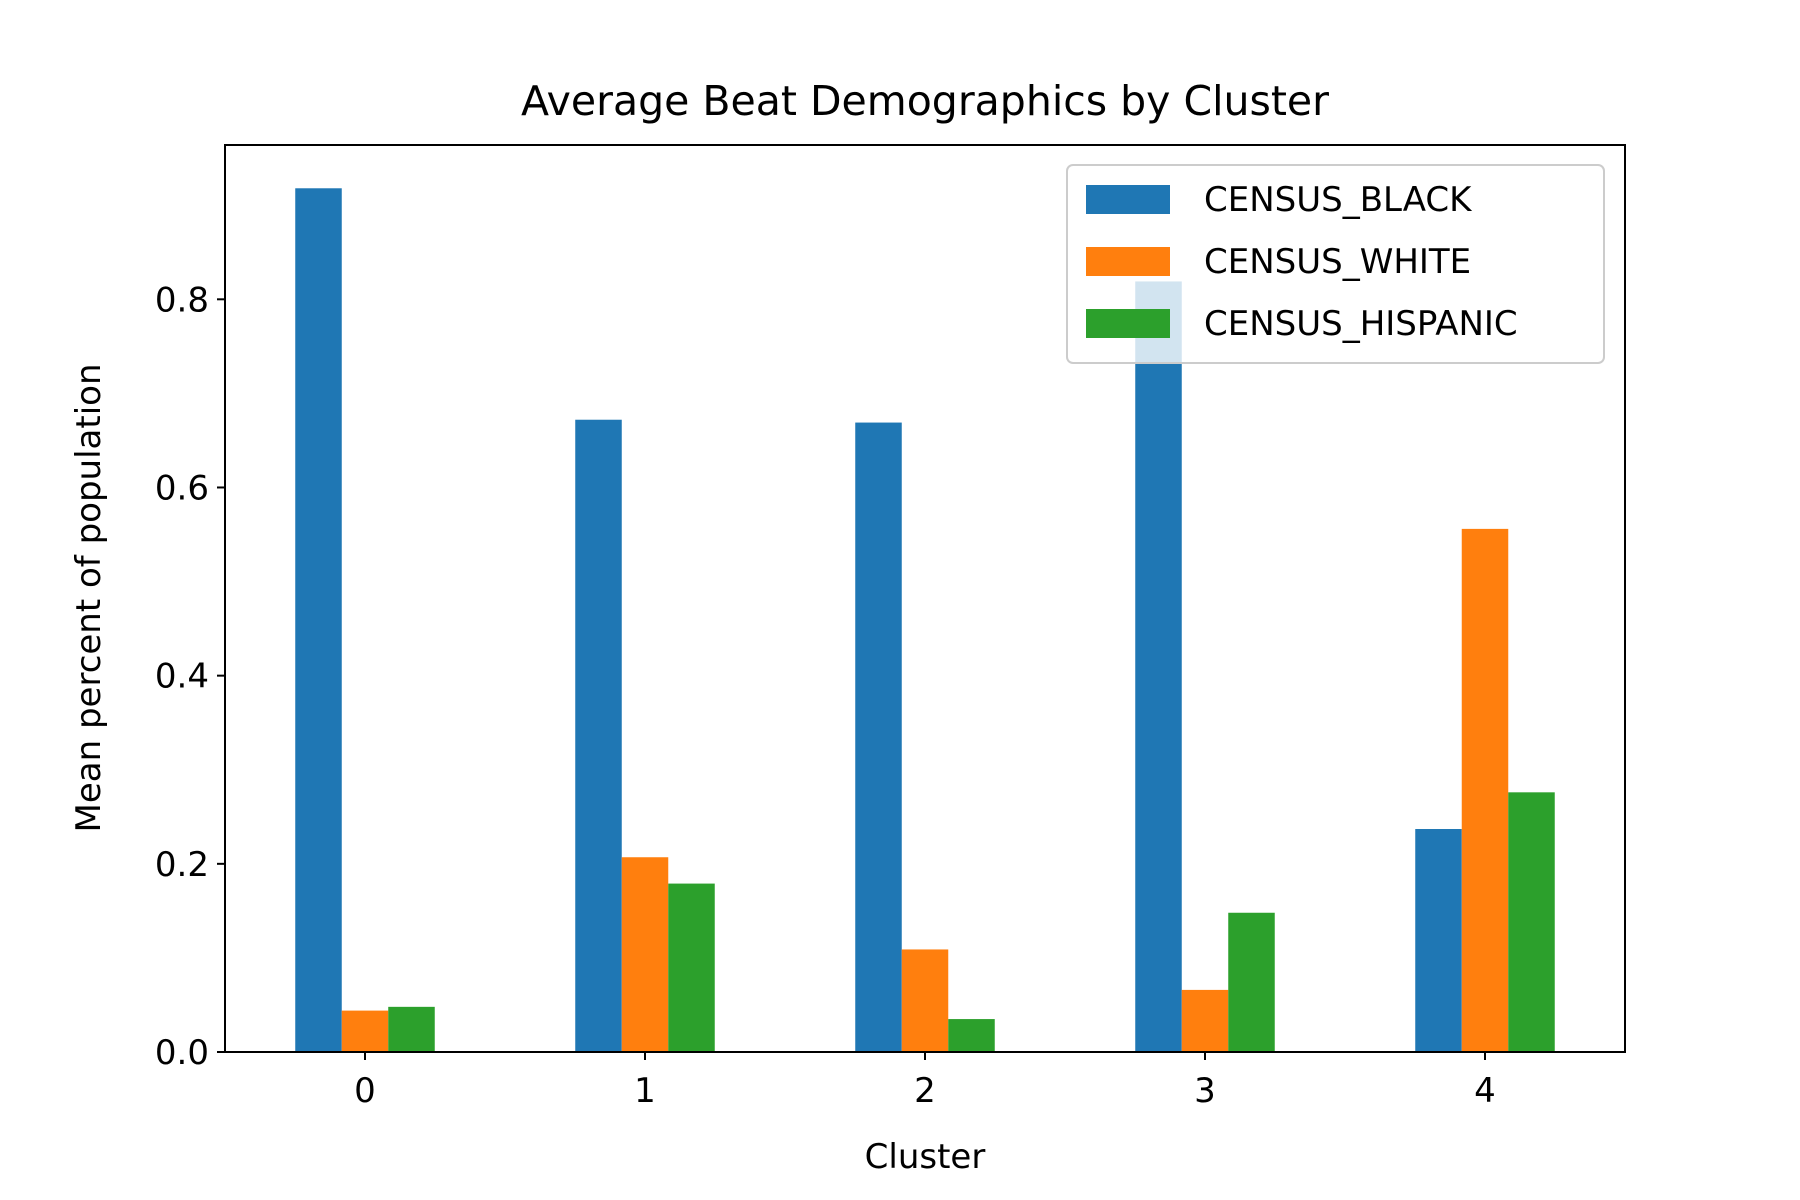  I want to click on y-tick-label: 0.2, so click(182, 865).